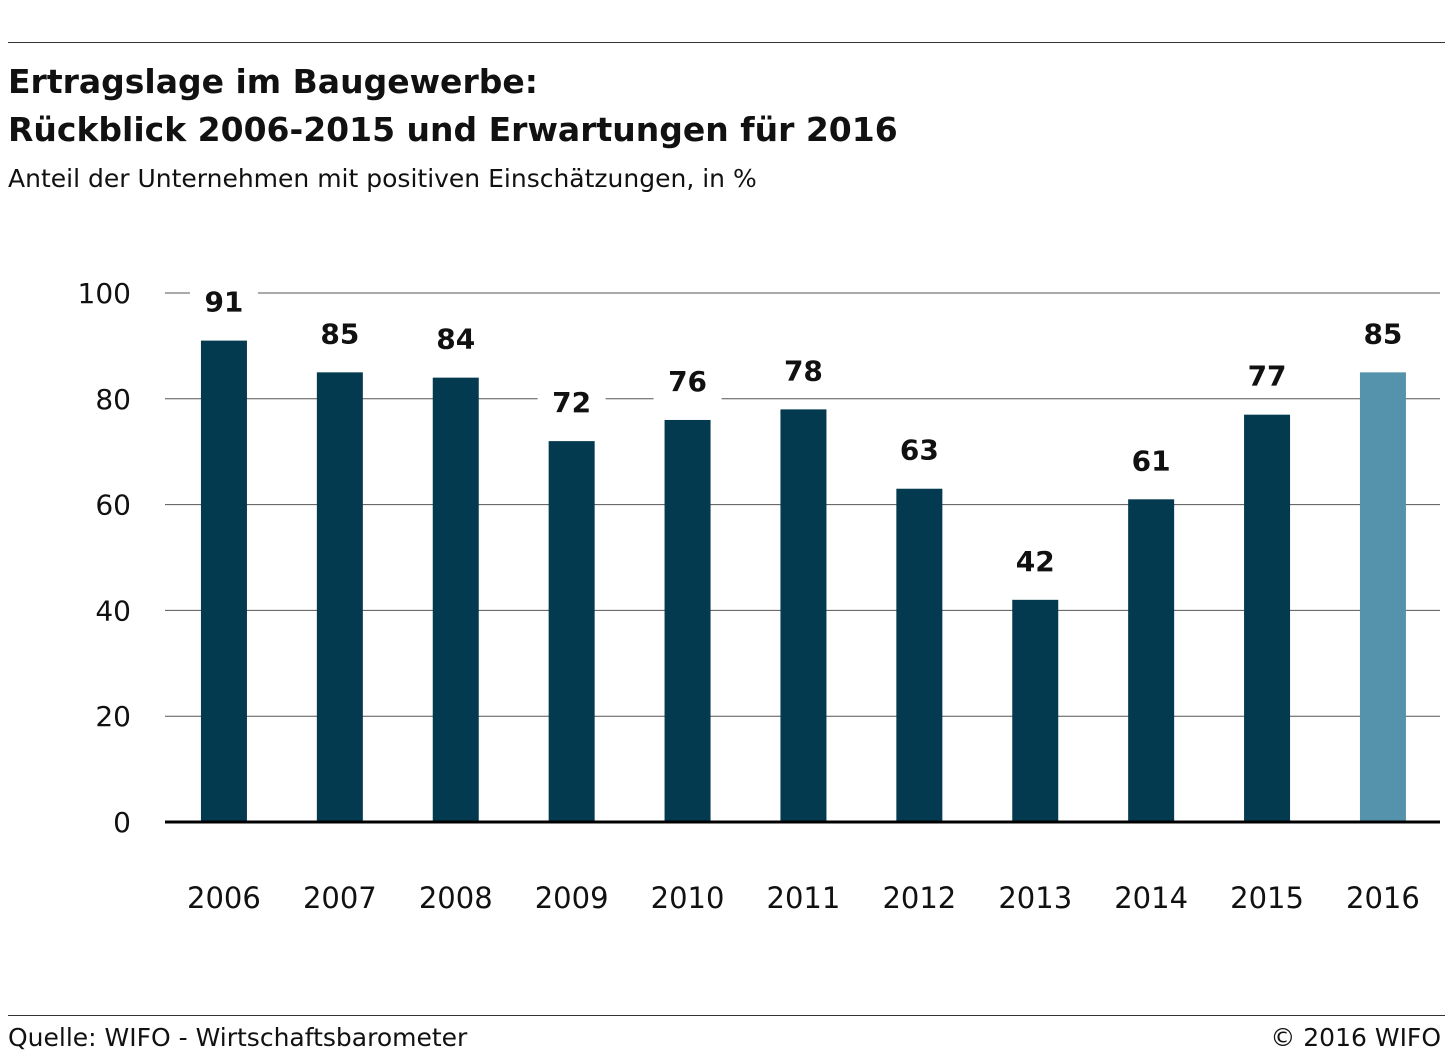  I want to click on bar-2006, so click(223, 581).